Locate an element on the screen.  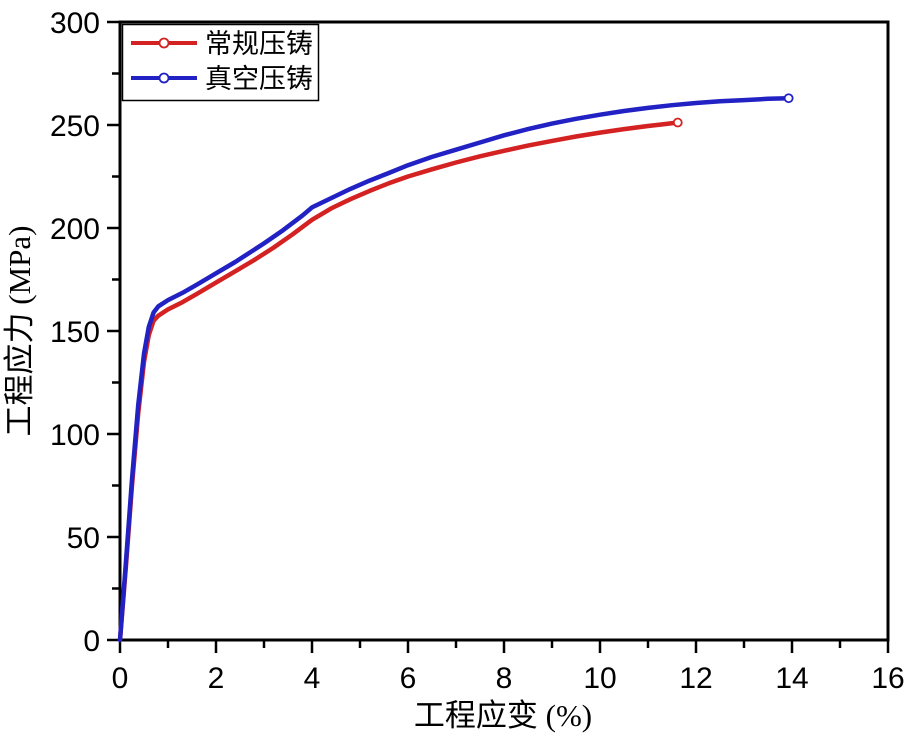
legend: 常规压铸 真空压铸 is located at coordinates (220, 62).